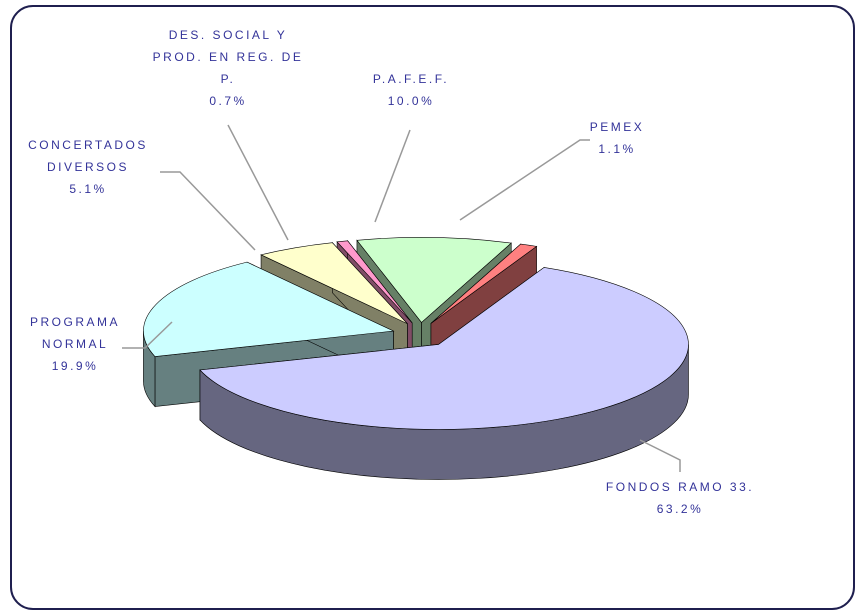 The width and height of the screenshot is (856, 613). What do you see at coordinates (228, 101) in the screenshot?
I see `value-label: 0.7%` at bounding box center [228, 101].